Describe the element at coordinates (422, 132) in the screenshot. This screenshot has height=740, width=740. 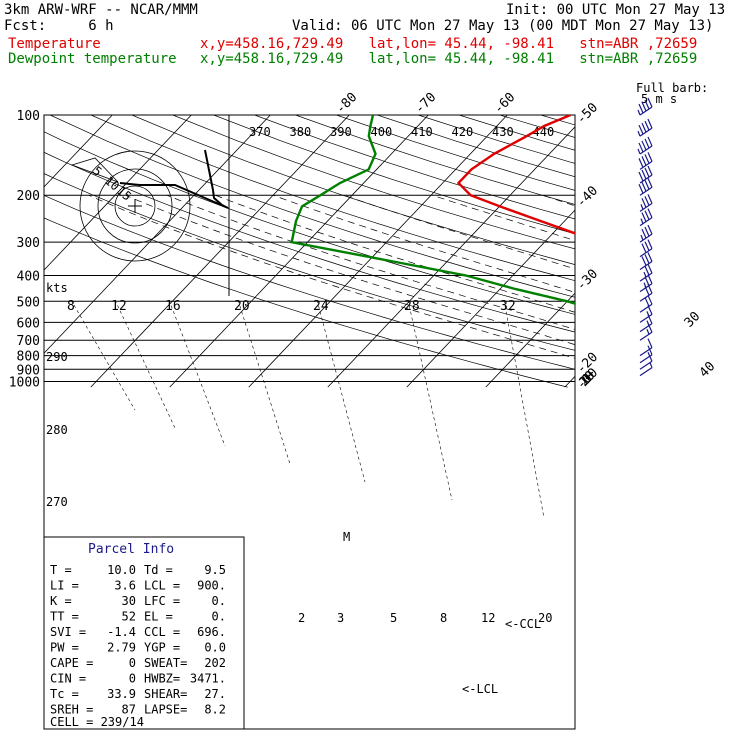
I see `theta-label: 410` at that location.